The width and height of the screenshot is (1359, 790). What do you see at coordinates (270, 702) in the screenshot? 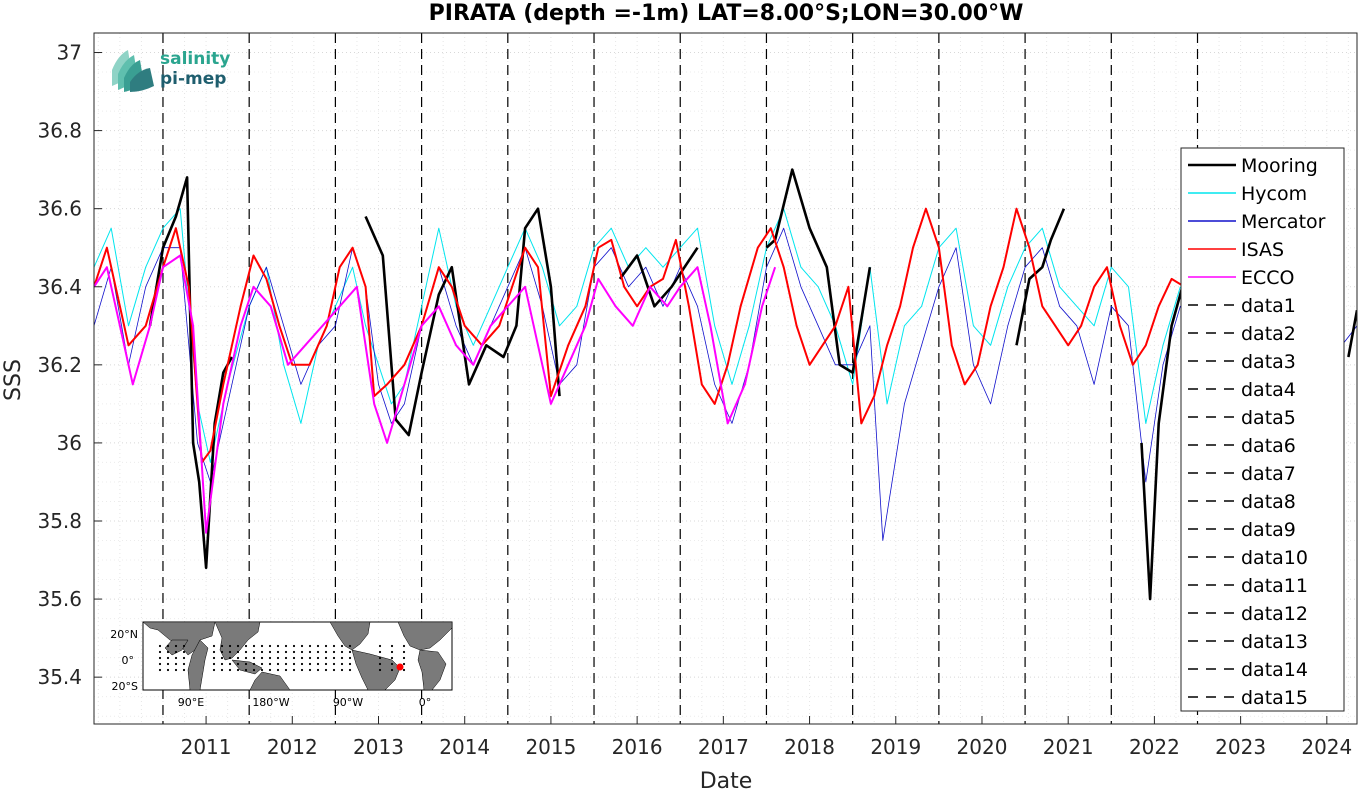
I see `map-lon-label-180w: 180°W` at bounding box center [270, 702].